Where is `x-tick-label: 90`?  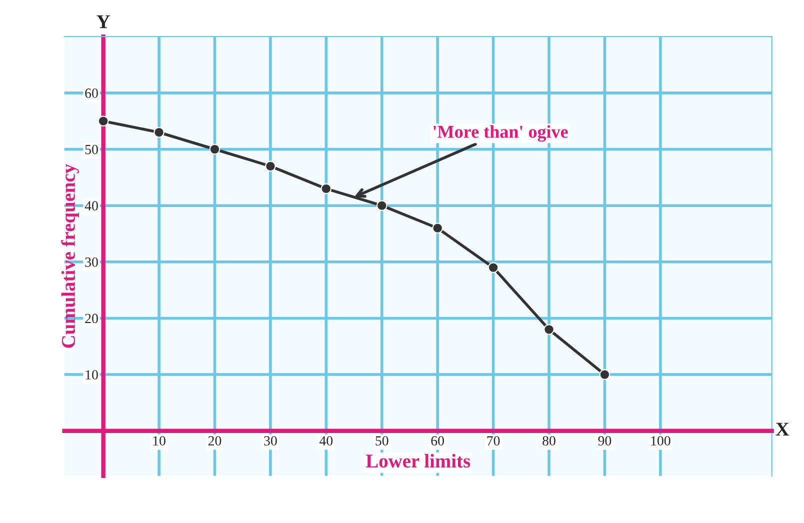
x-tick-label: 90 is located at coordinates (605, 441).